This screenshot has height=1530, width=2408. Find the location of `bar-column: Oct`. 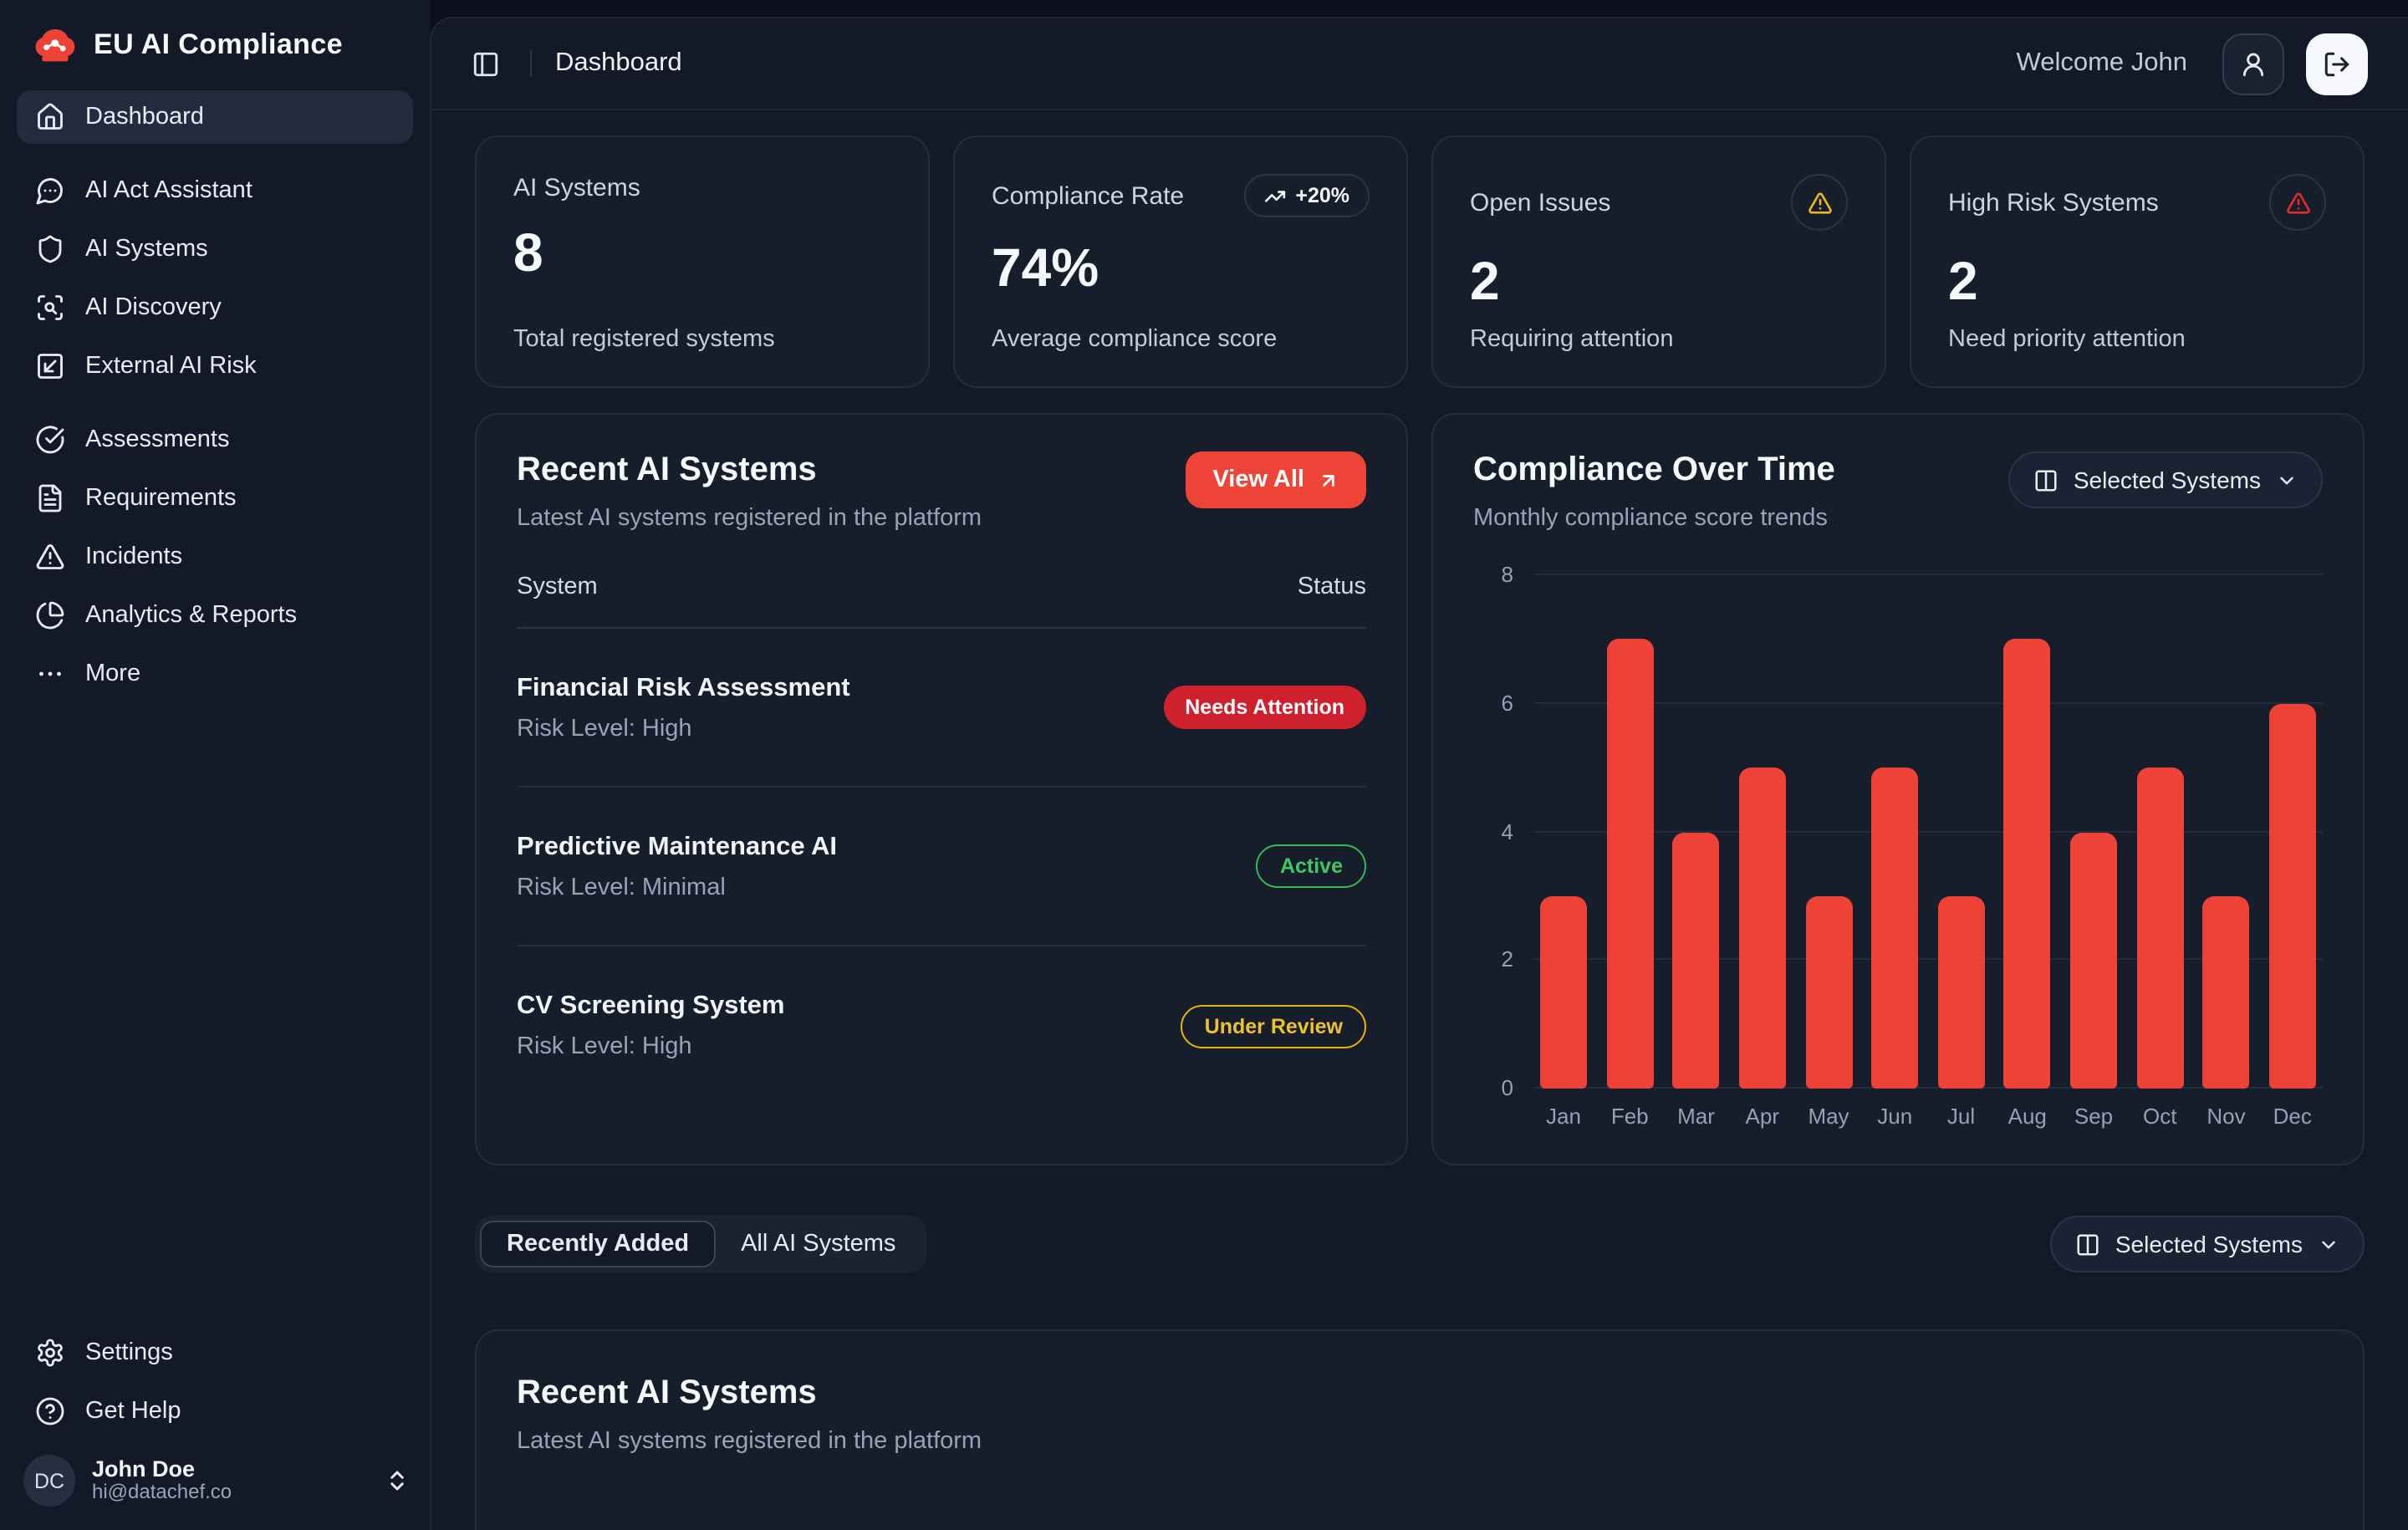

bar-column: Oct is located at coordinates (2160, 852).